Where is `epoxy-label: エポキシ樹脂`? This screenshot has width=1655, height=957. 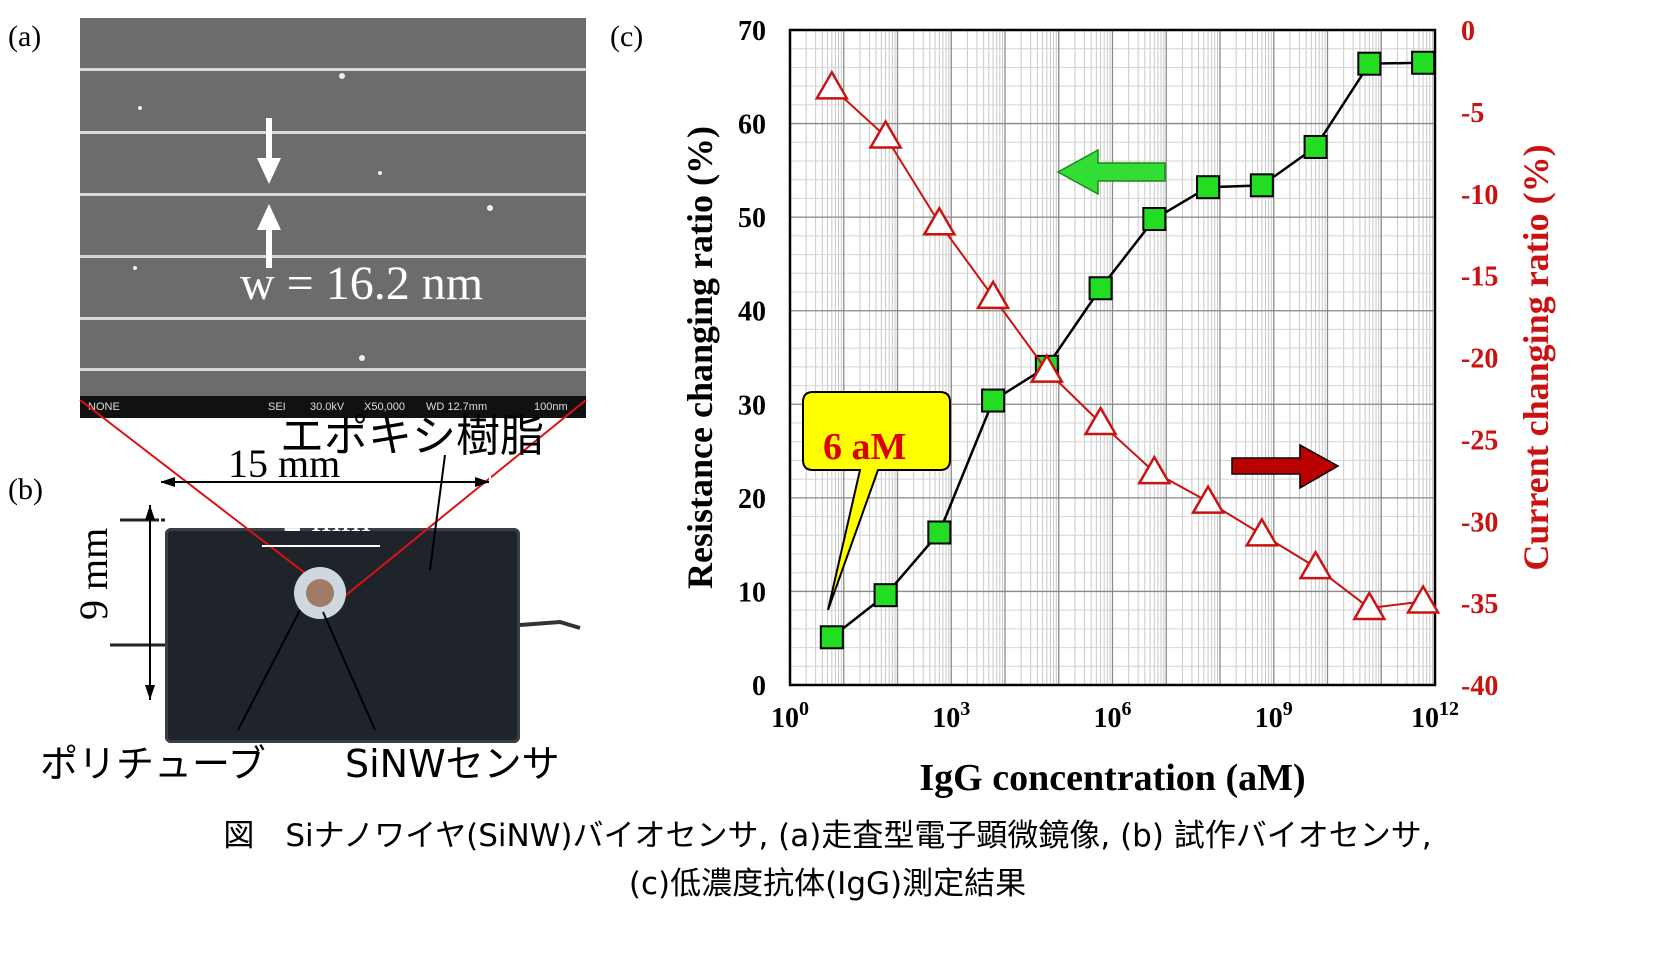
epoxy-label: エポキシ樹脂 is located at coordinates (412, 436).